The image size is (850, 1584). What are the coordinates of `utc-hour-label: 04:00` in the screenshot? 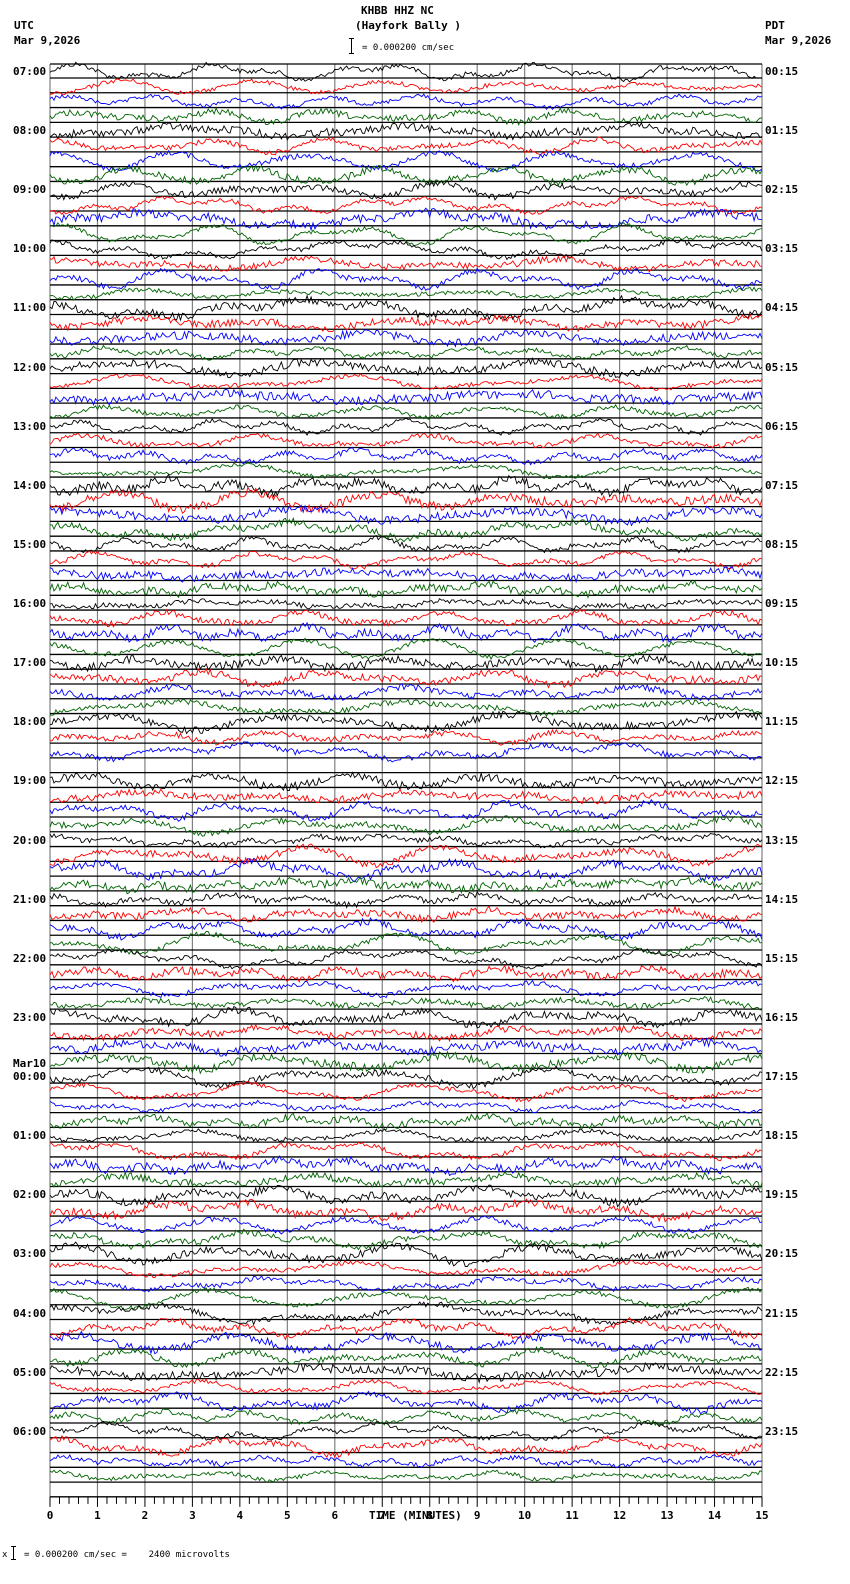 It's located at (30, 1313).